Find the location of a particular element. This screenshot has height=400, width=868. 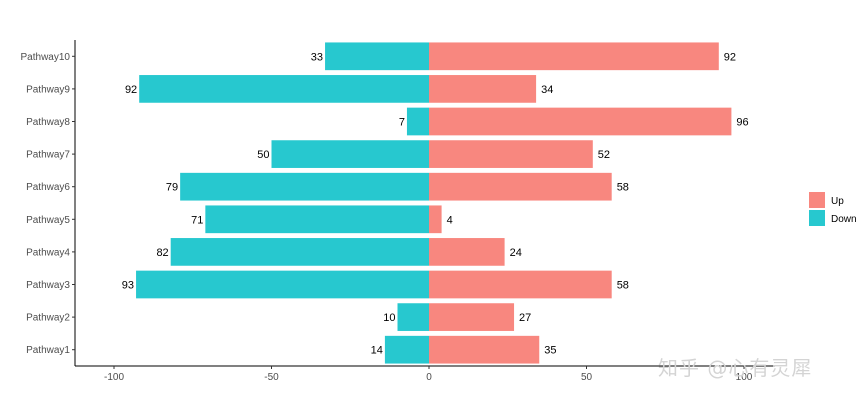

y-tick-label-pathway7: Pathway7 is located at coordinates (48, 155).